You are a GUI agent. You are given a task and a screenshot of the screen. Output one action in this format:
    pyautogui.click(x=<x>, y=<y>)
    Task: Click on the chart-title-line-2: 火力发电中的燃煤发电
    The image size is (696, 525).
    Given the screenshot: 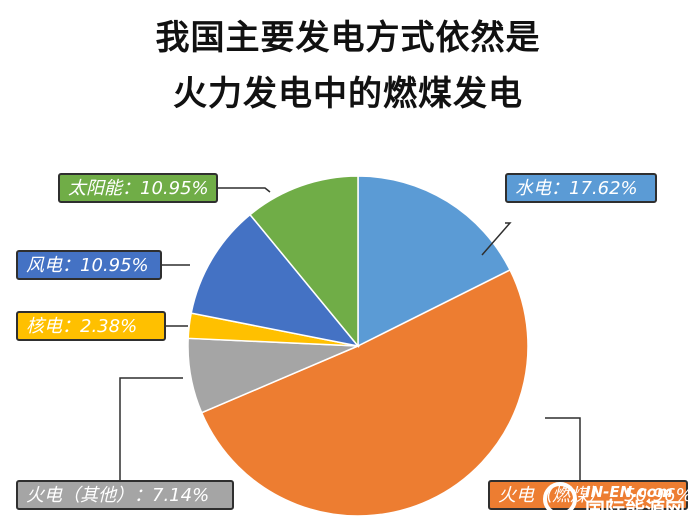 What is the action you would take?
    pyautogui.click(x=348, y=94)
    